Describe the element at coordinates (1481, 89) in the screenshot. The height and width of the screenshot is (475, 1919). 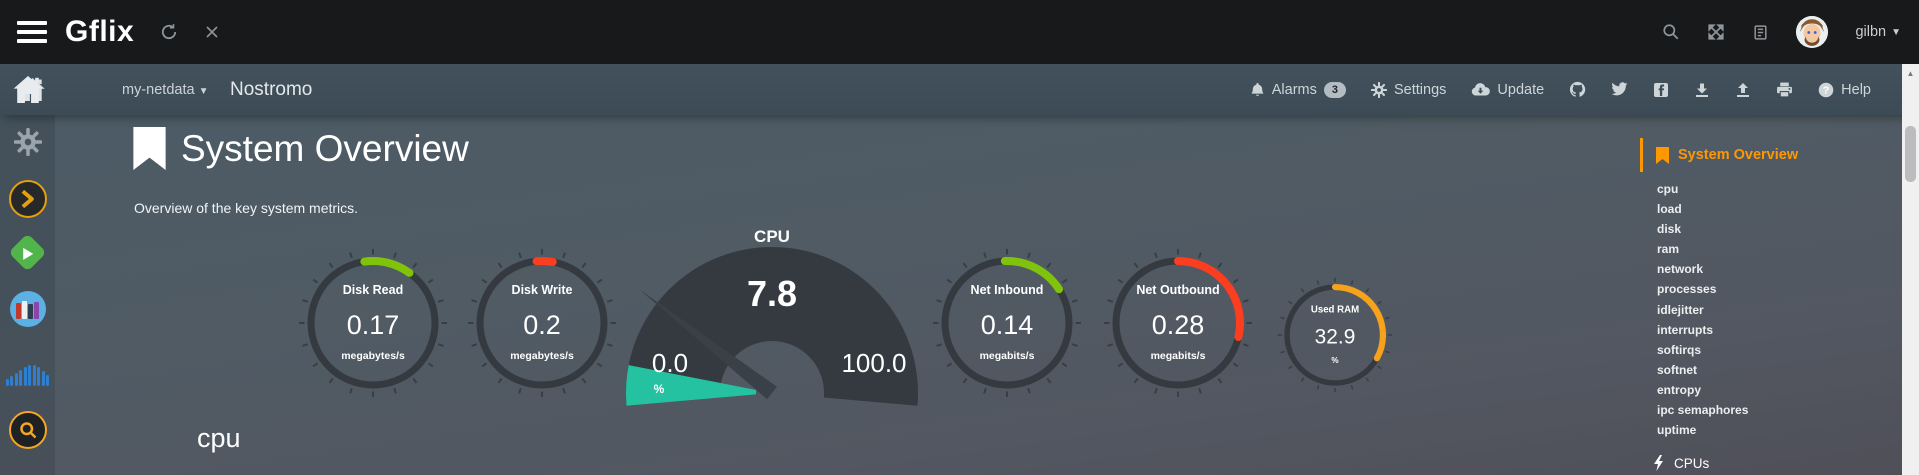
I see `cloud-download-icon` at that location.